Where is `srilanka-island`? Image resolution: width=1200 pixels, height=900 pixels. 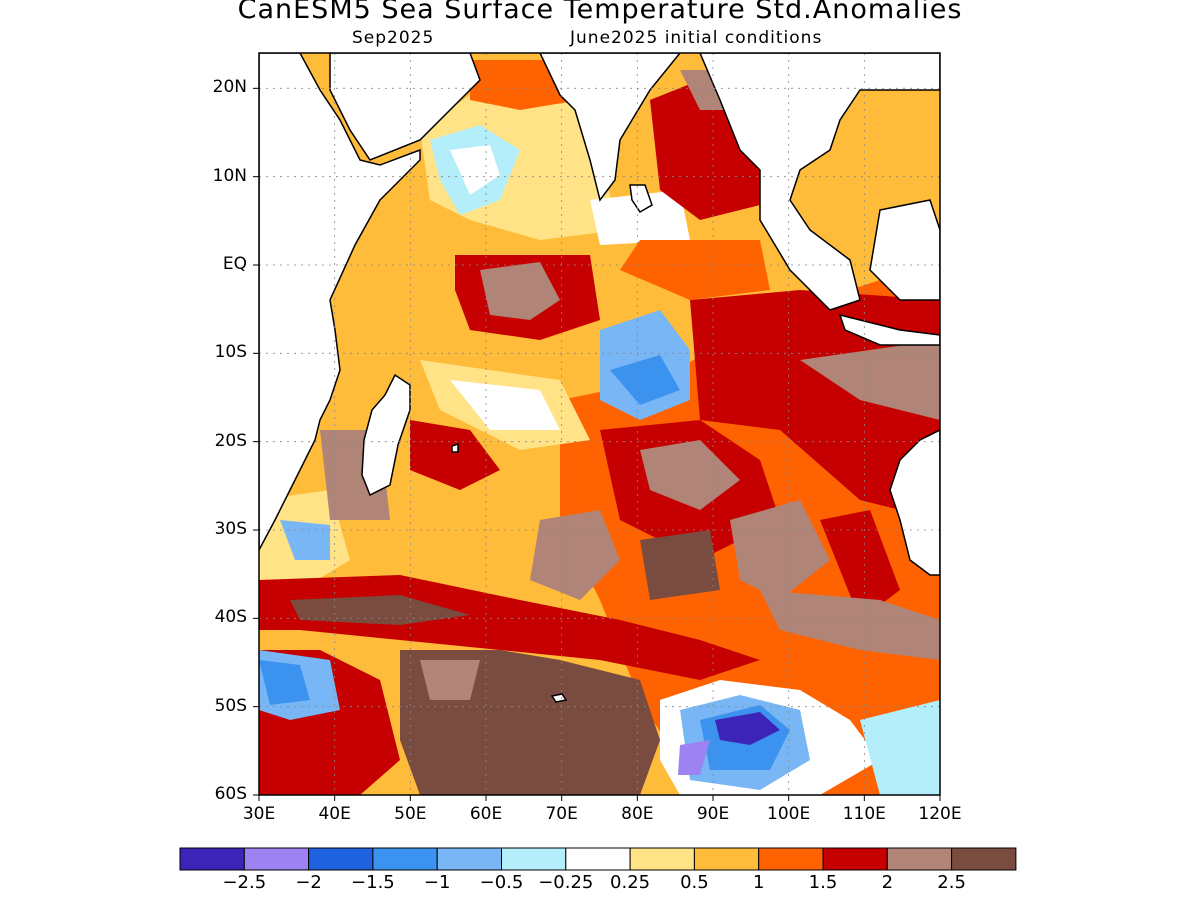
srilanka-island is located at coordinates (641, 199).